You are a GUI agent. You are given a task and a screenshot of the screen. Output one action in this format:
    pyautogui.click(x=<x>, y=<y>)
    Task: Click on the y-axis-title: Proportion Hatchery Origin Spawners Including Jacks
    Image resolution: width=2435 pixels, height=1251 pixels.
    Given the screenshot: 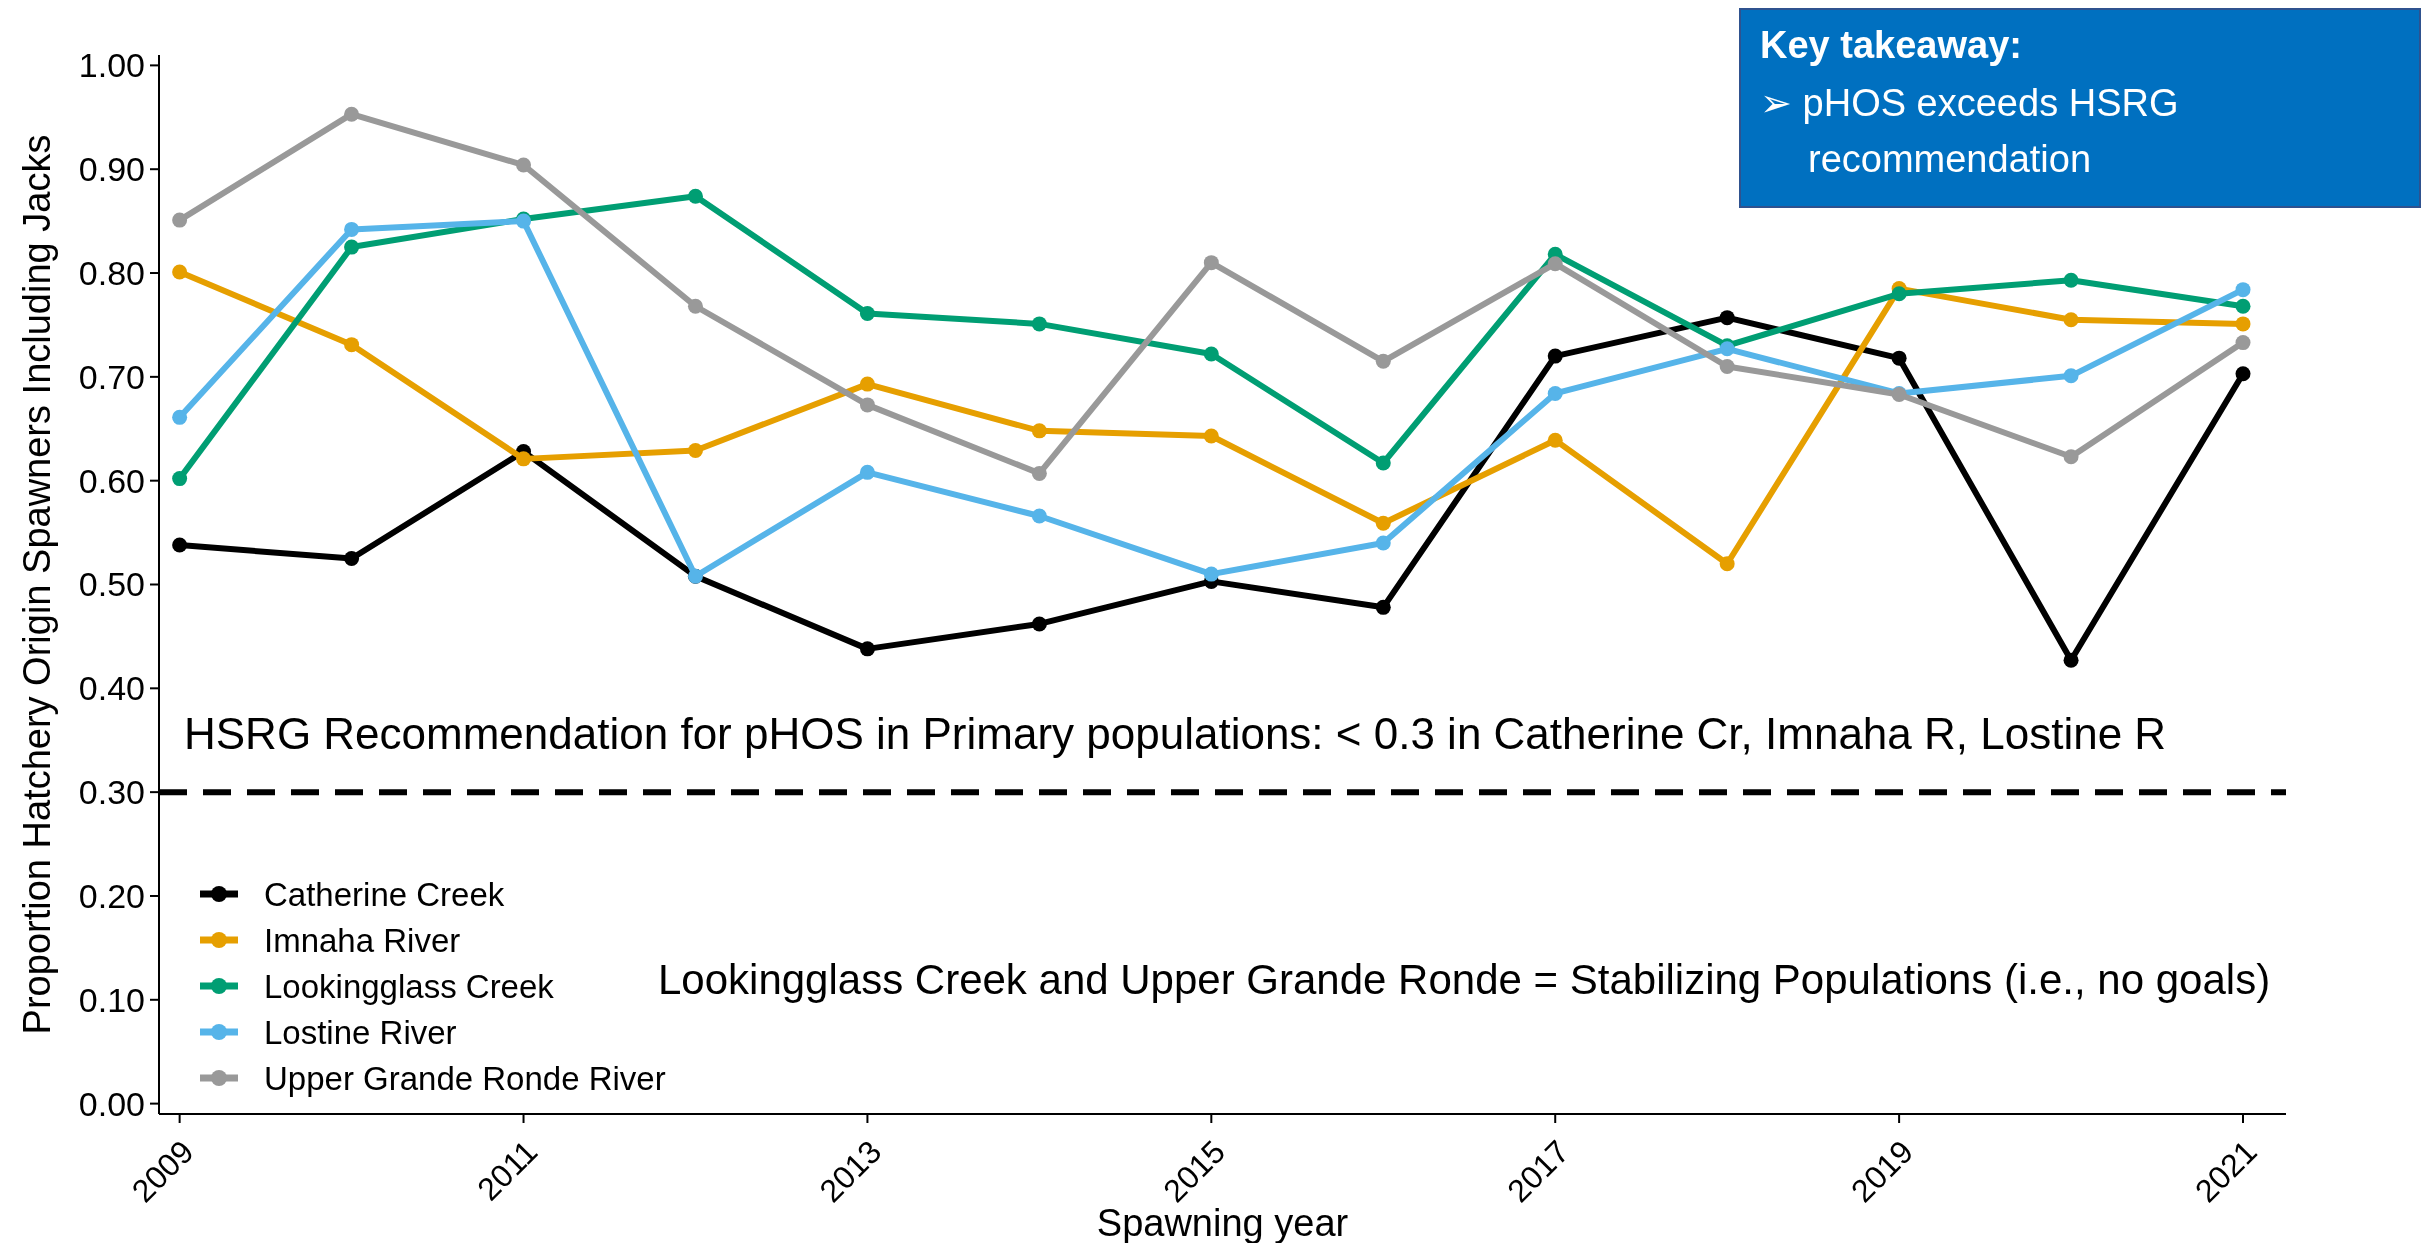 What is the action you would take?
    pyautogui.click(x=37, y=584)
    